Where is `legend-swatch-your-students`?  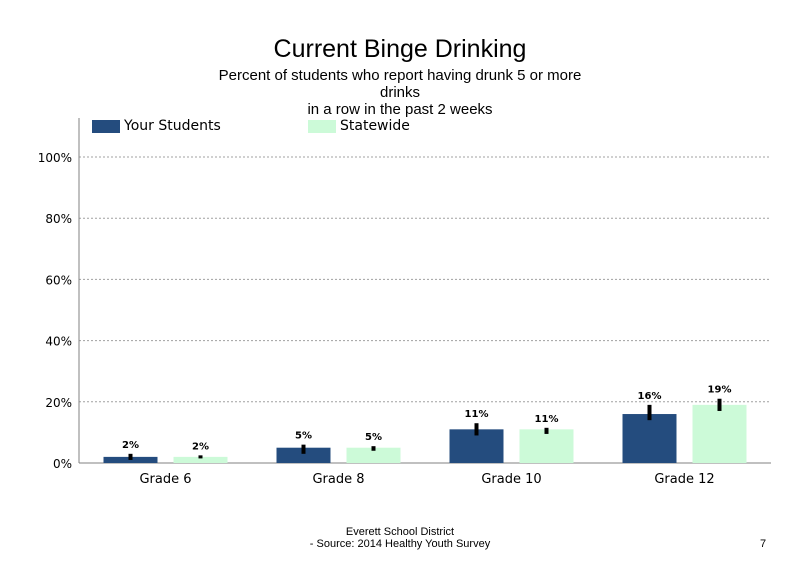 legend-swatch-your-students is located at coordinates (106, 126).